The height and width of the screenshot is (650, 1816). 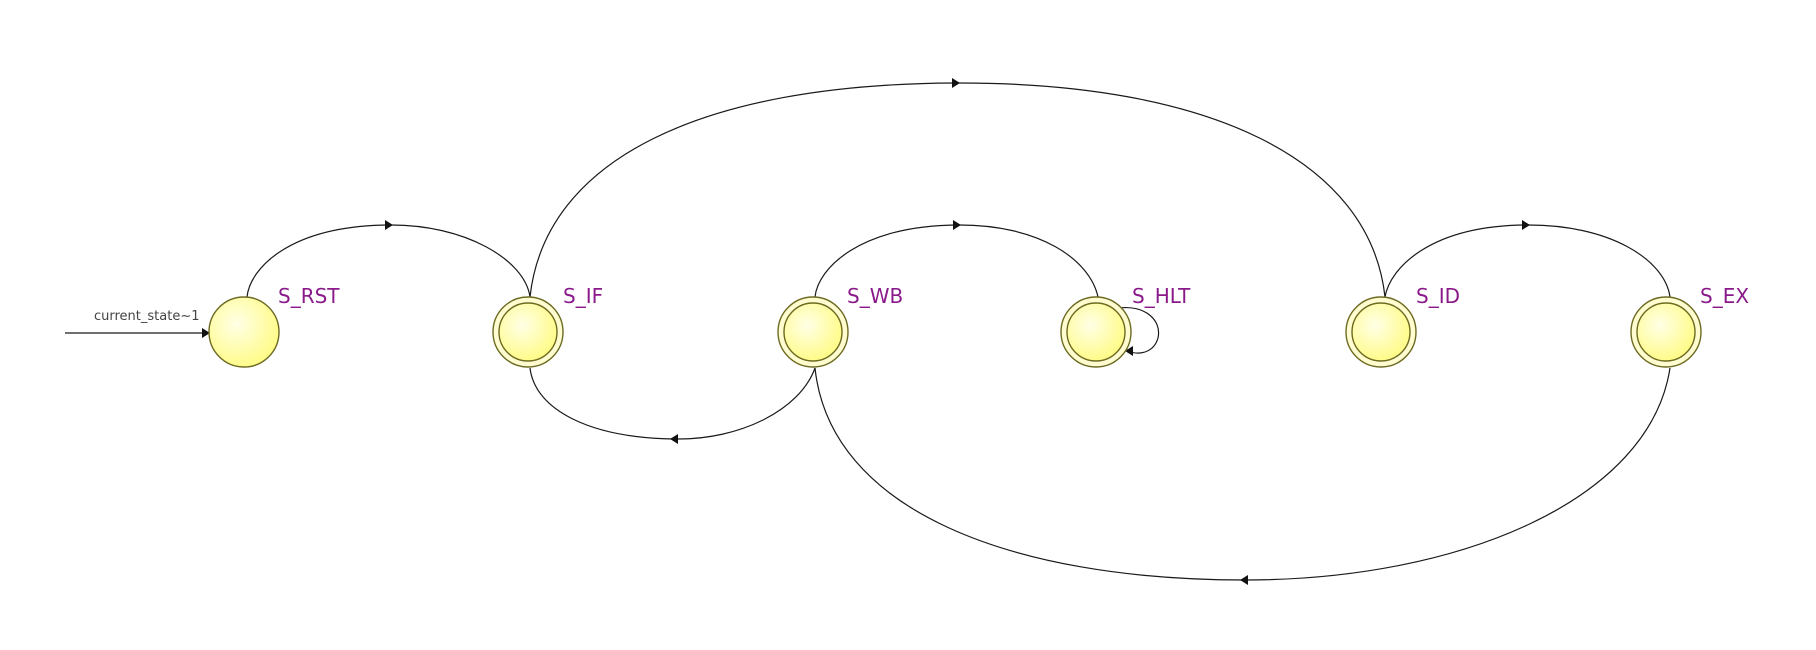 What do you see at coordinates (1139, 330) in the screenshot?
I see `transition-shlt-self-loop` at bounding box center [1139, 330].